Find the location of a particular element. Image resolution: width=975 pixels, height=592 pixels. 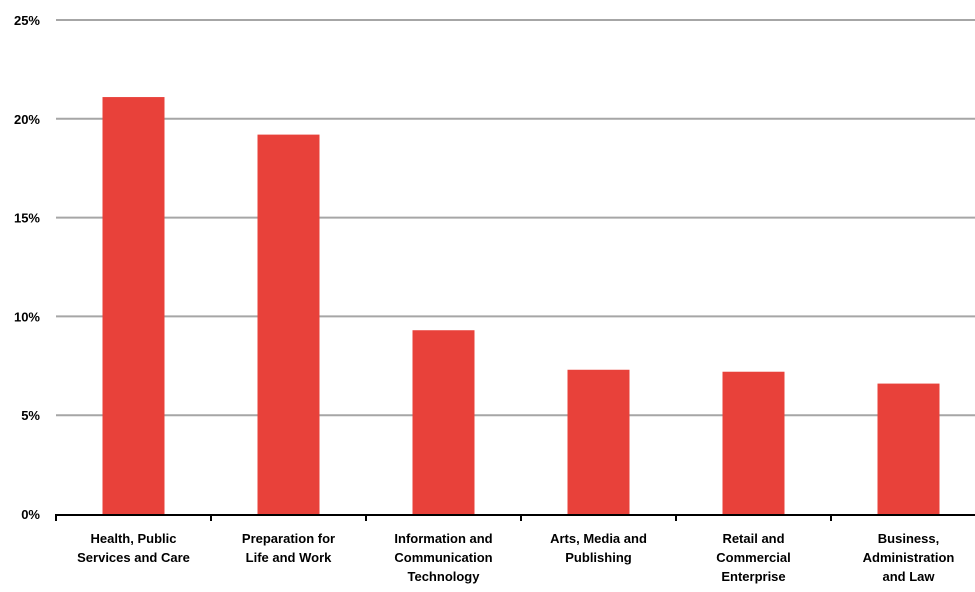

x-category-label-line: Technology is located at coordinates (444, 576).